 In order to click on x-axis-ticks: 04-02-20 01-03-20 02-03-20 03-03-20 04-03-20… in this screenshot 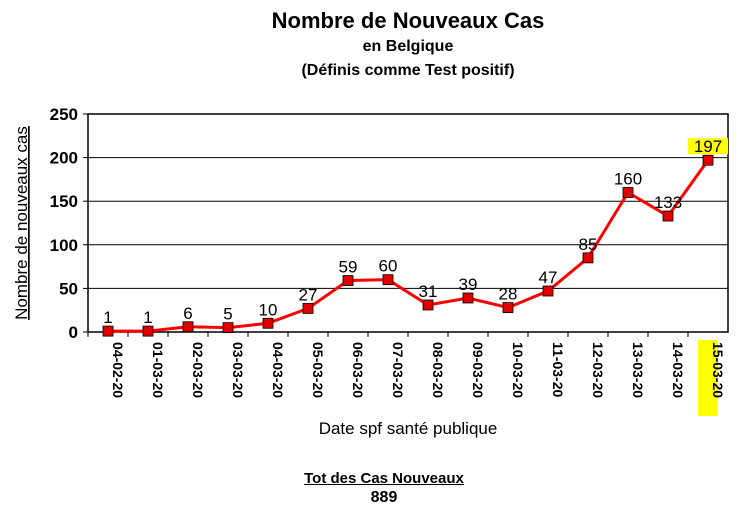, I will do `click(406, 374)`.